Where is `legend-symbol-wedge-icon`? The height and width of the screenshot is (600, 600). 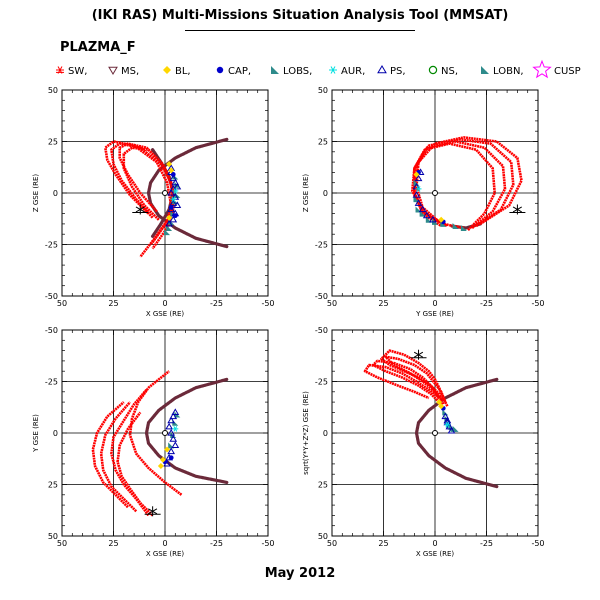
legend-symbol-wedge-icon is located at coordinates (485, 70).